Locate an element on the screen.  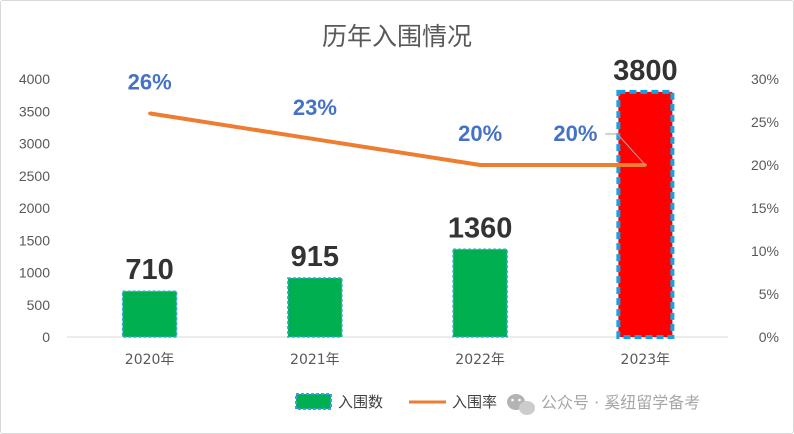
watermark: 公众号 · 奚纽留学备考 is located at coordinates (603, 404).